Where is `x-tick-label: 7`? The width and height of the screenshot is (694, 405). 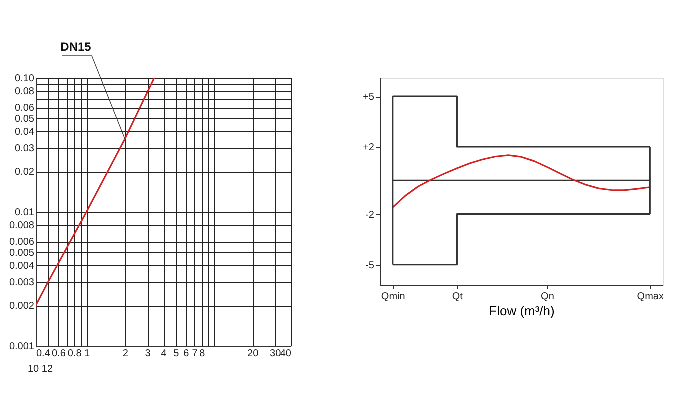
x-tick-label: 7 is located at coordinates (195, 354).